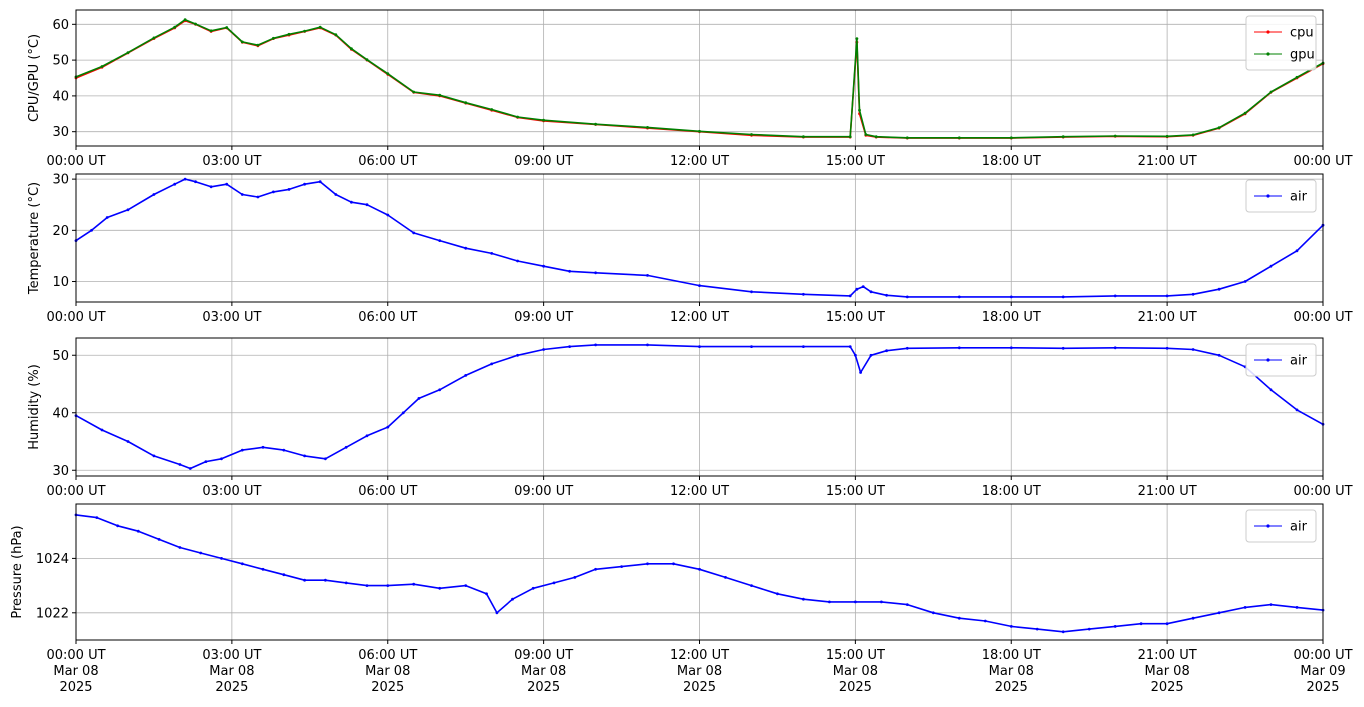  What do you see at coordinates (60, 282) in the screenshot?
I see `y-tick-label: 10` at bounding box center [60, 282].